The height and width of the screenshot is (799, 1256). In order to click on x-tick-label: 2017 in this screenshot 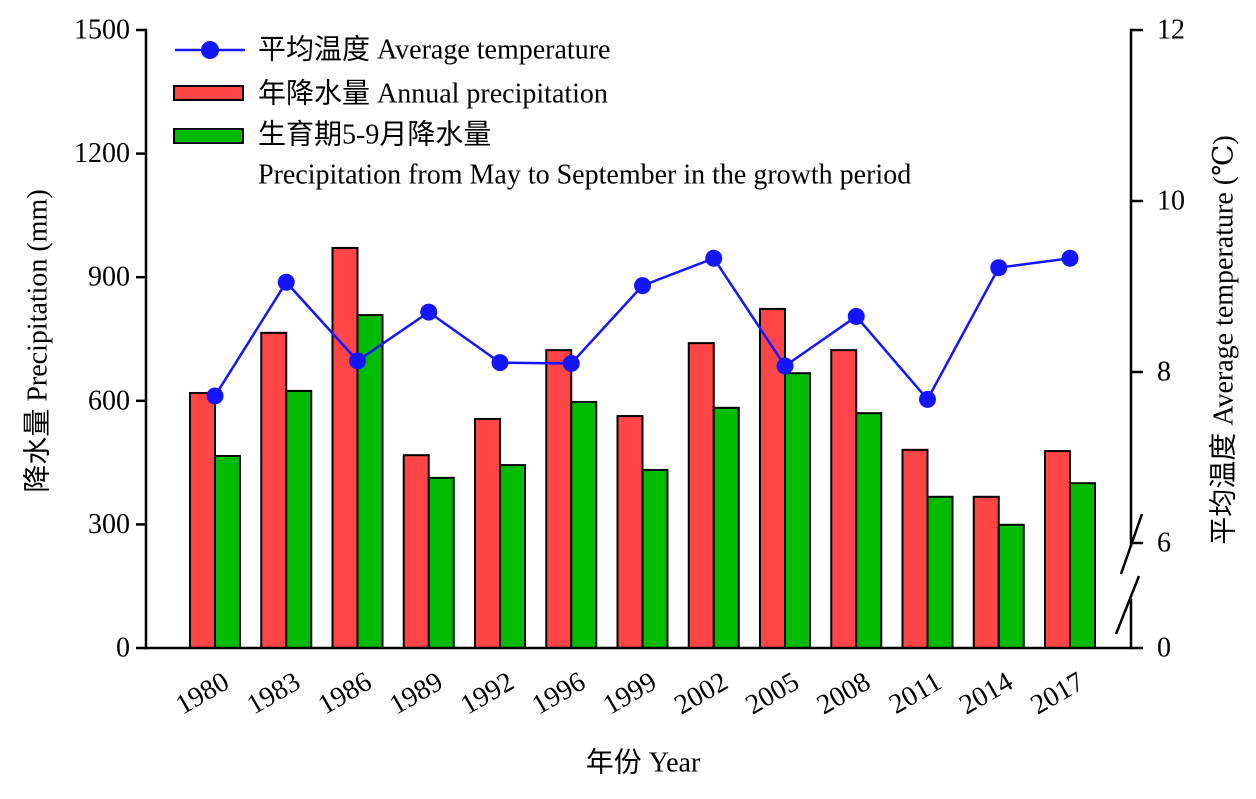, I will do `click(1058, 693)`.